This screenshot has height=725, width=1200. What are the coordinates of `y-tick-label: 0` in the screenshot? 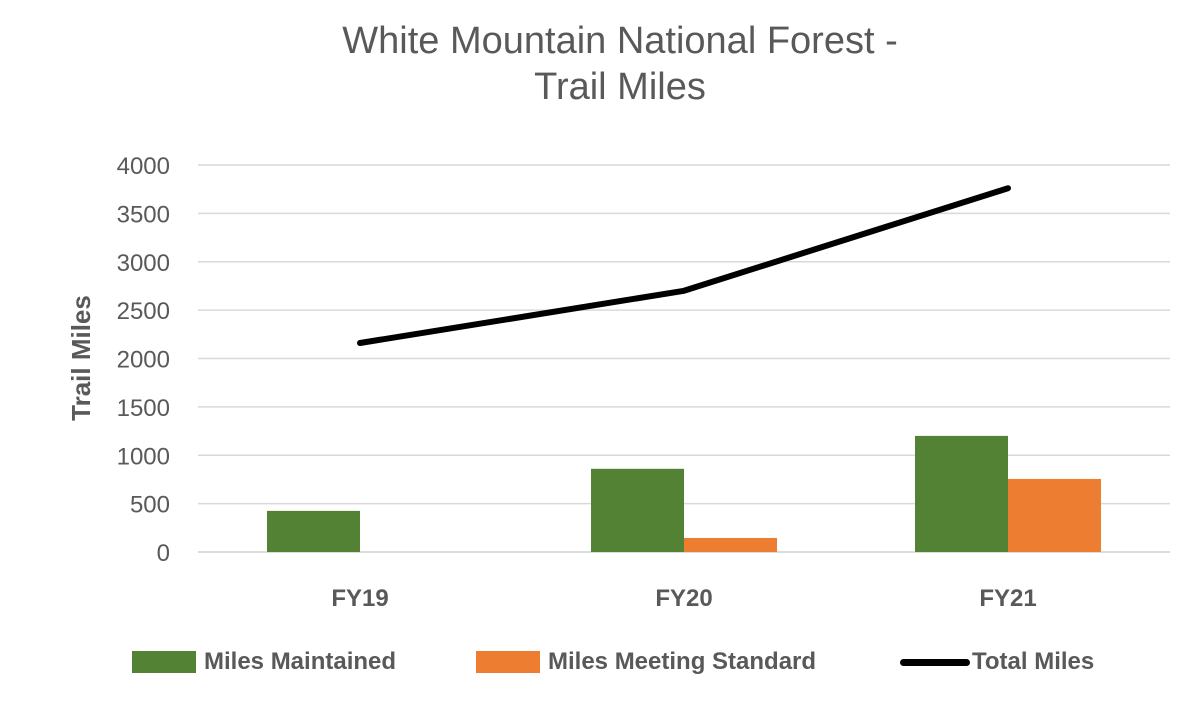 It's located at (163, 553).